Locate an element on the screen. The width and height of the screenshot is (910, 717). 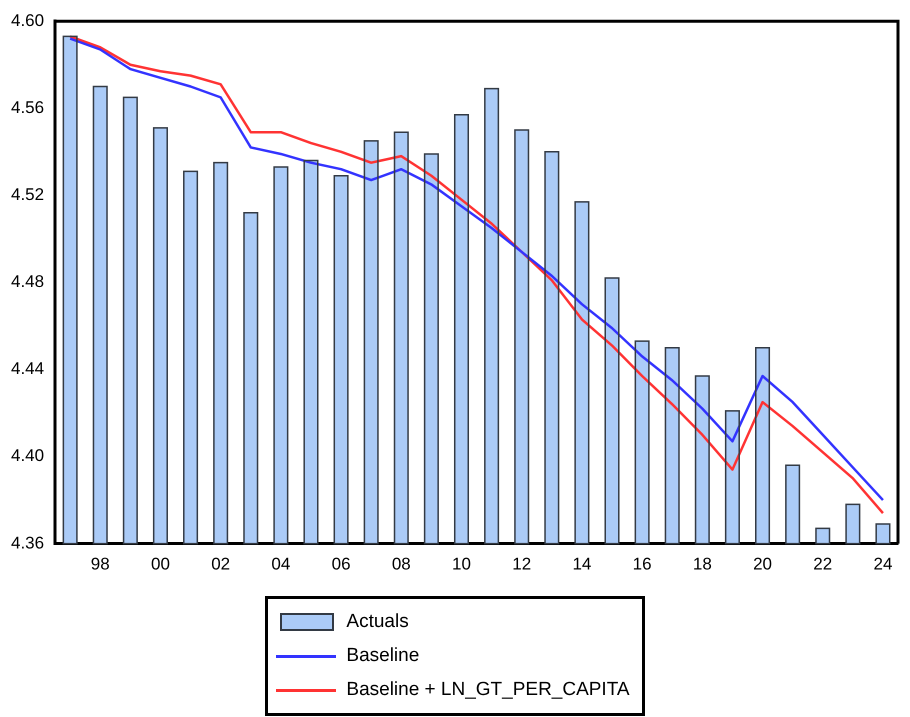
x-tick-label: 06 is located at coordinates (341, 564).